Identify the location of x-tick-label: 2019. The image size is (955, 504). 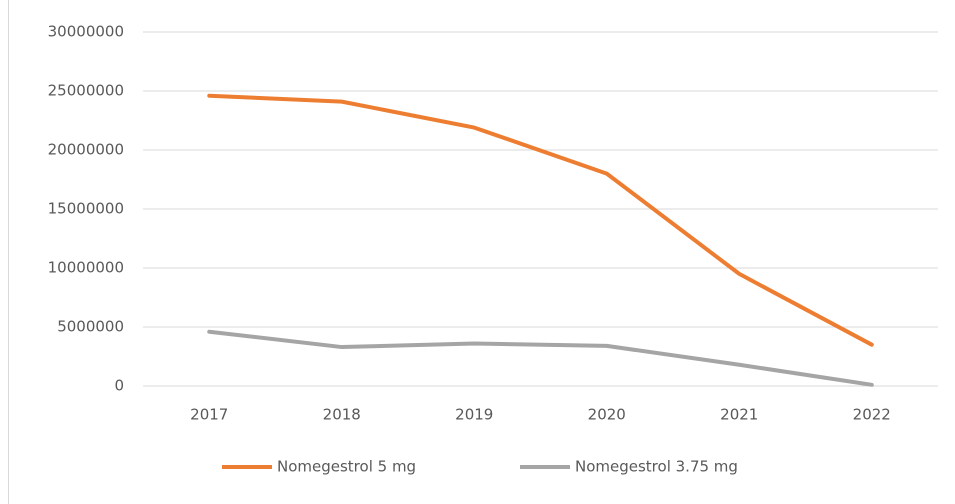
(474, 415).